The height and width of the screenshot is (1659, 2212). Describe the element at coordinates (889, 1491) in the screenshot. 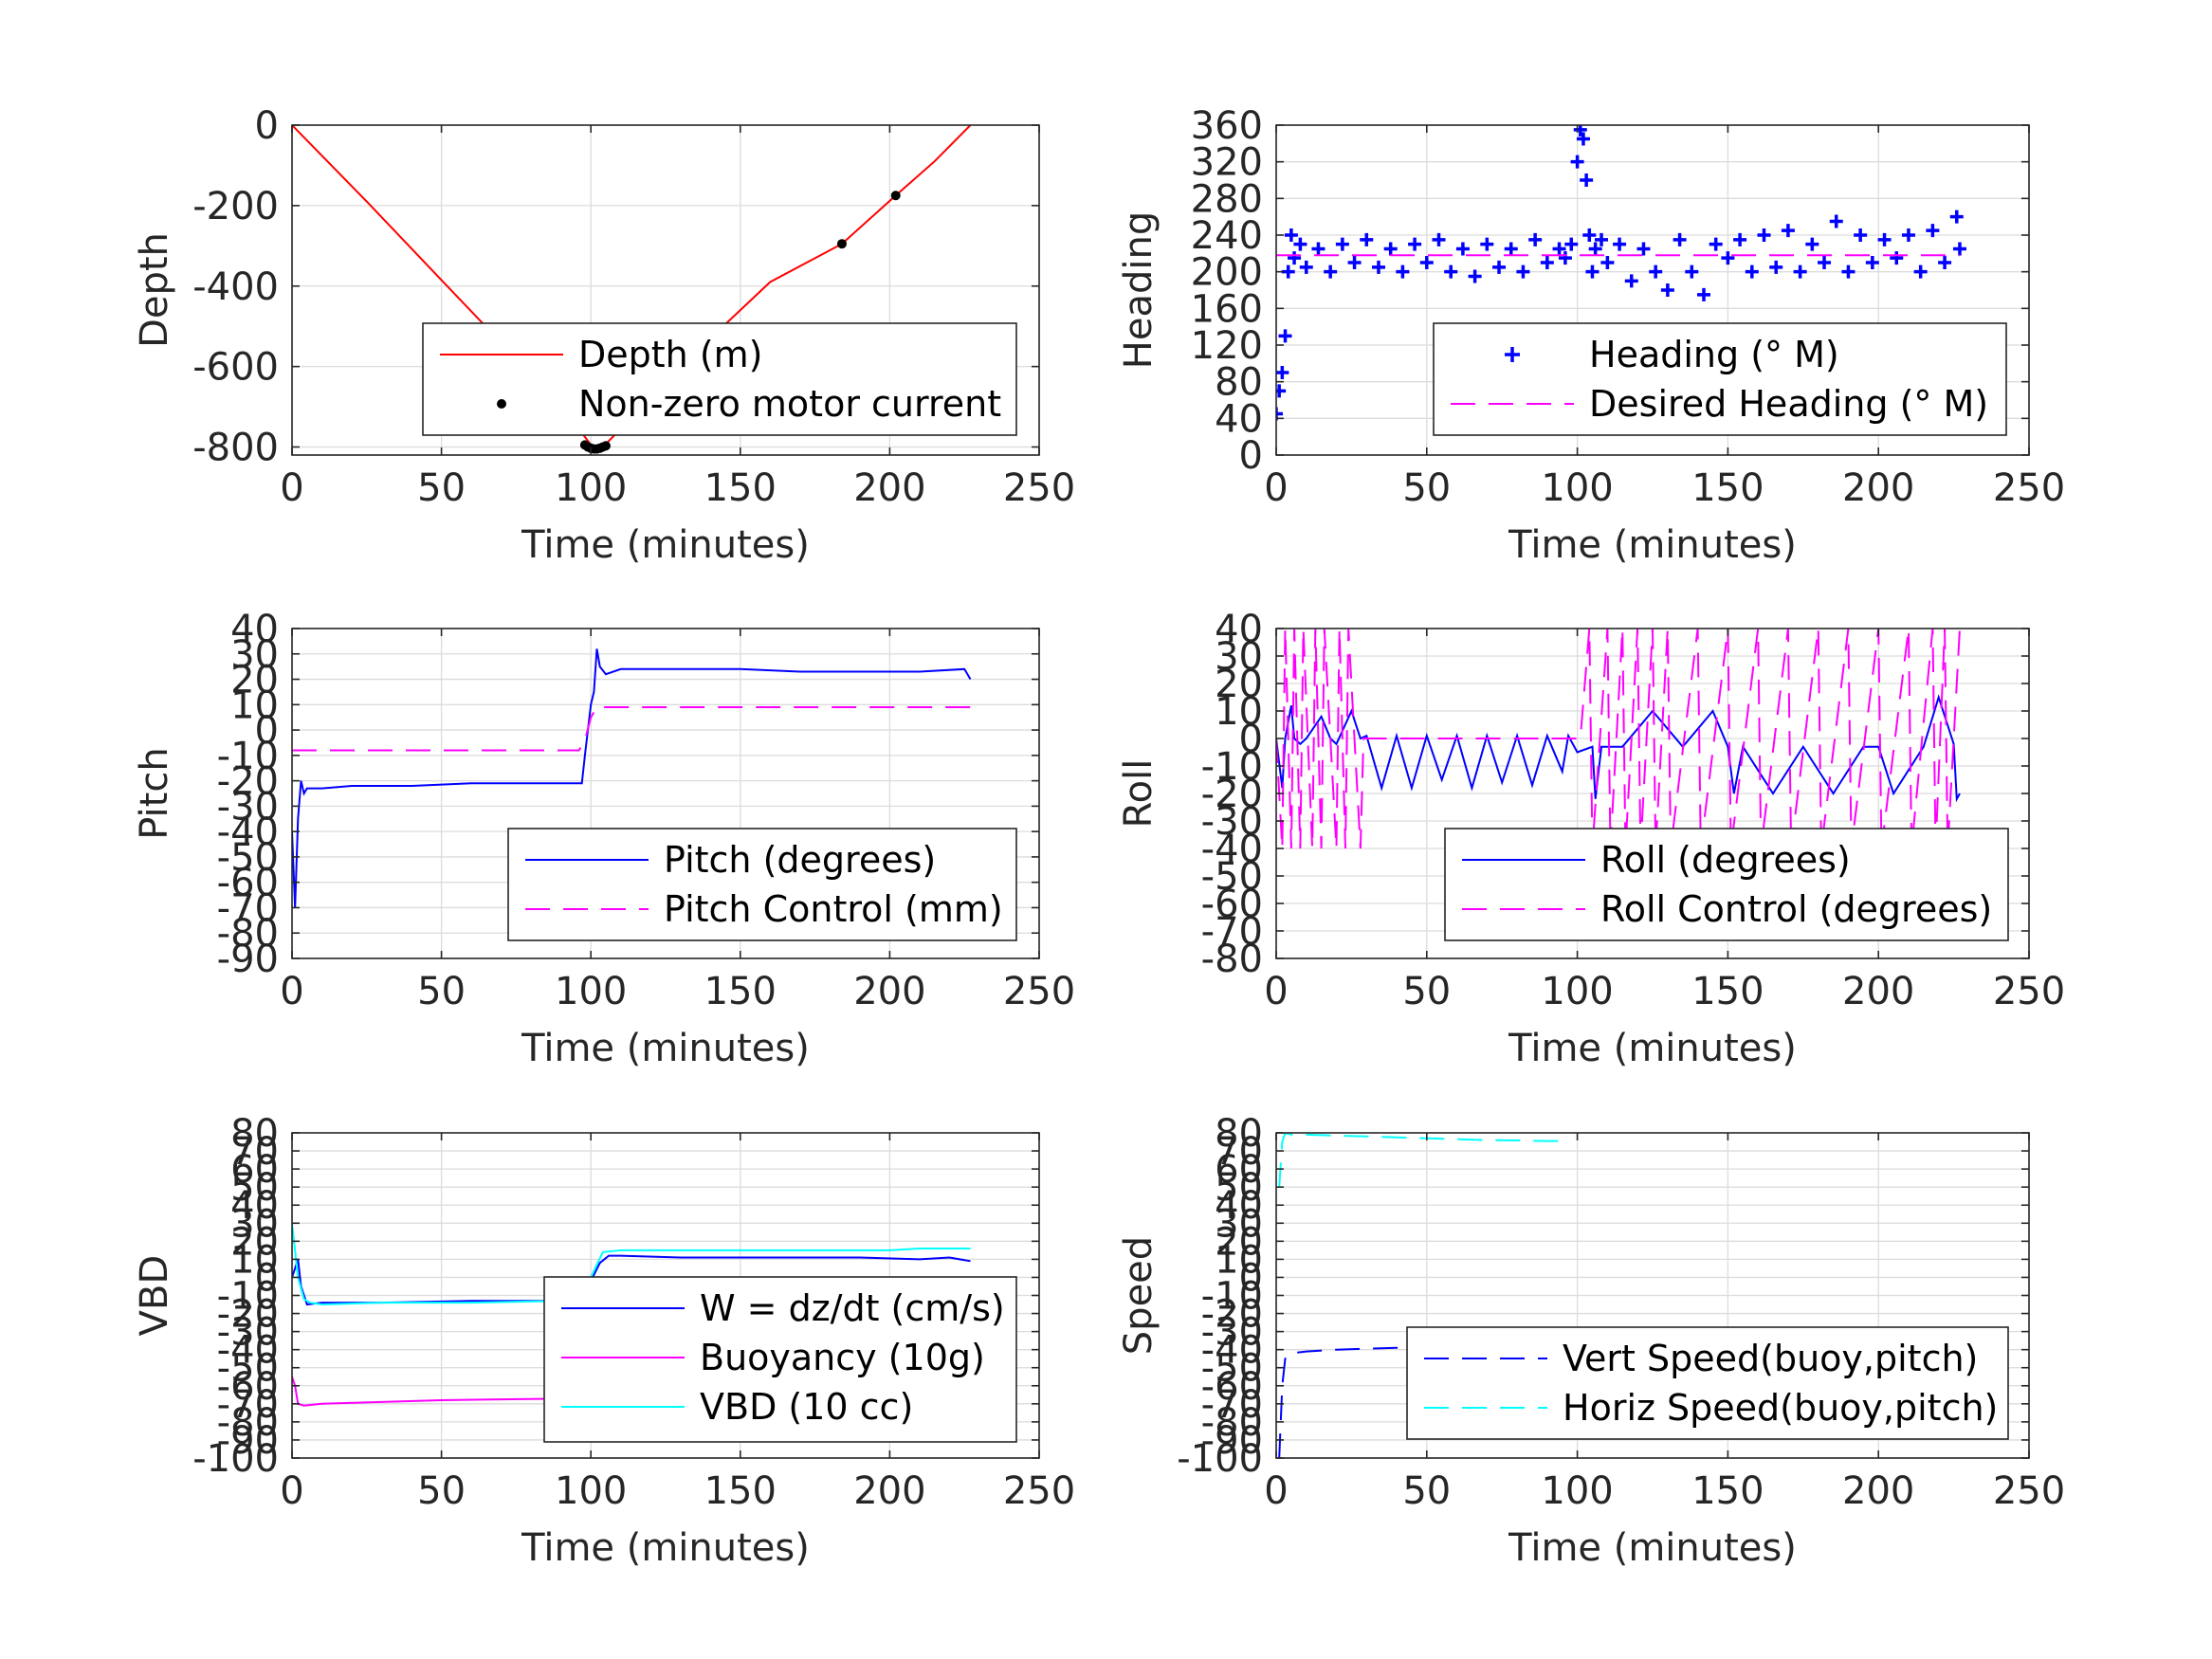

I see `vbd-xtick-label: 200` at that location.